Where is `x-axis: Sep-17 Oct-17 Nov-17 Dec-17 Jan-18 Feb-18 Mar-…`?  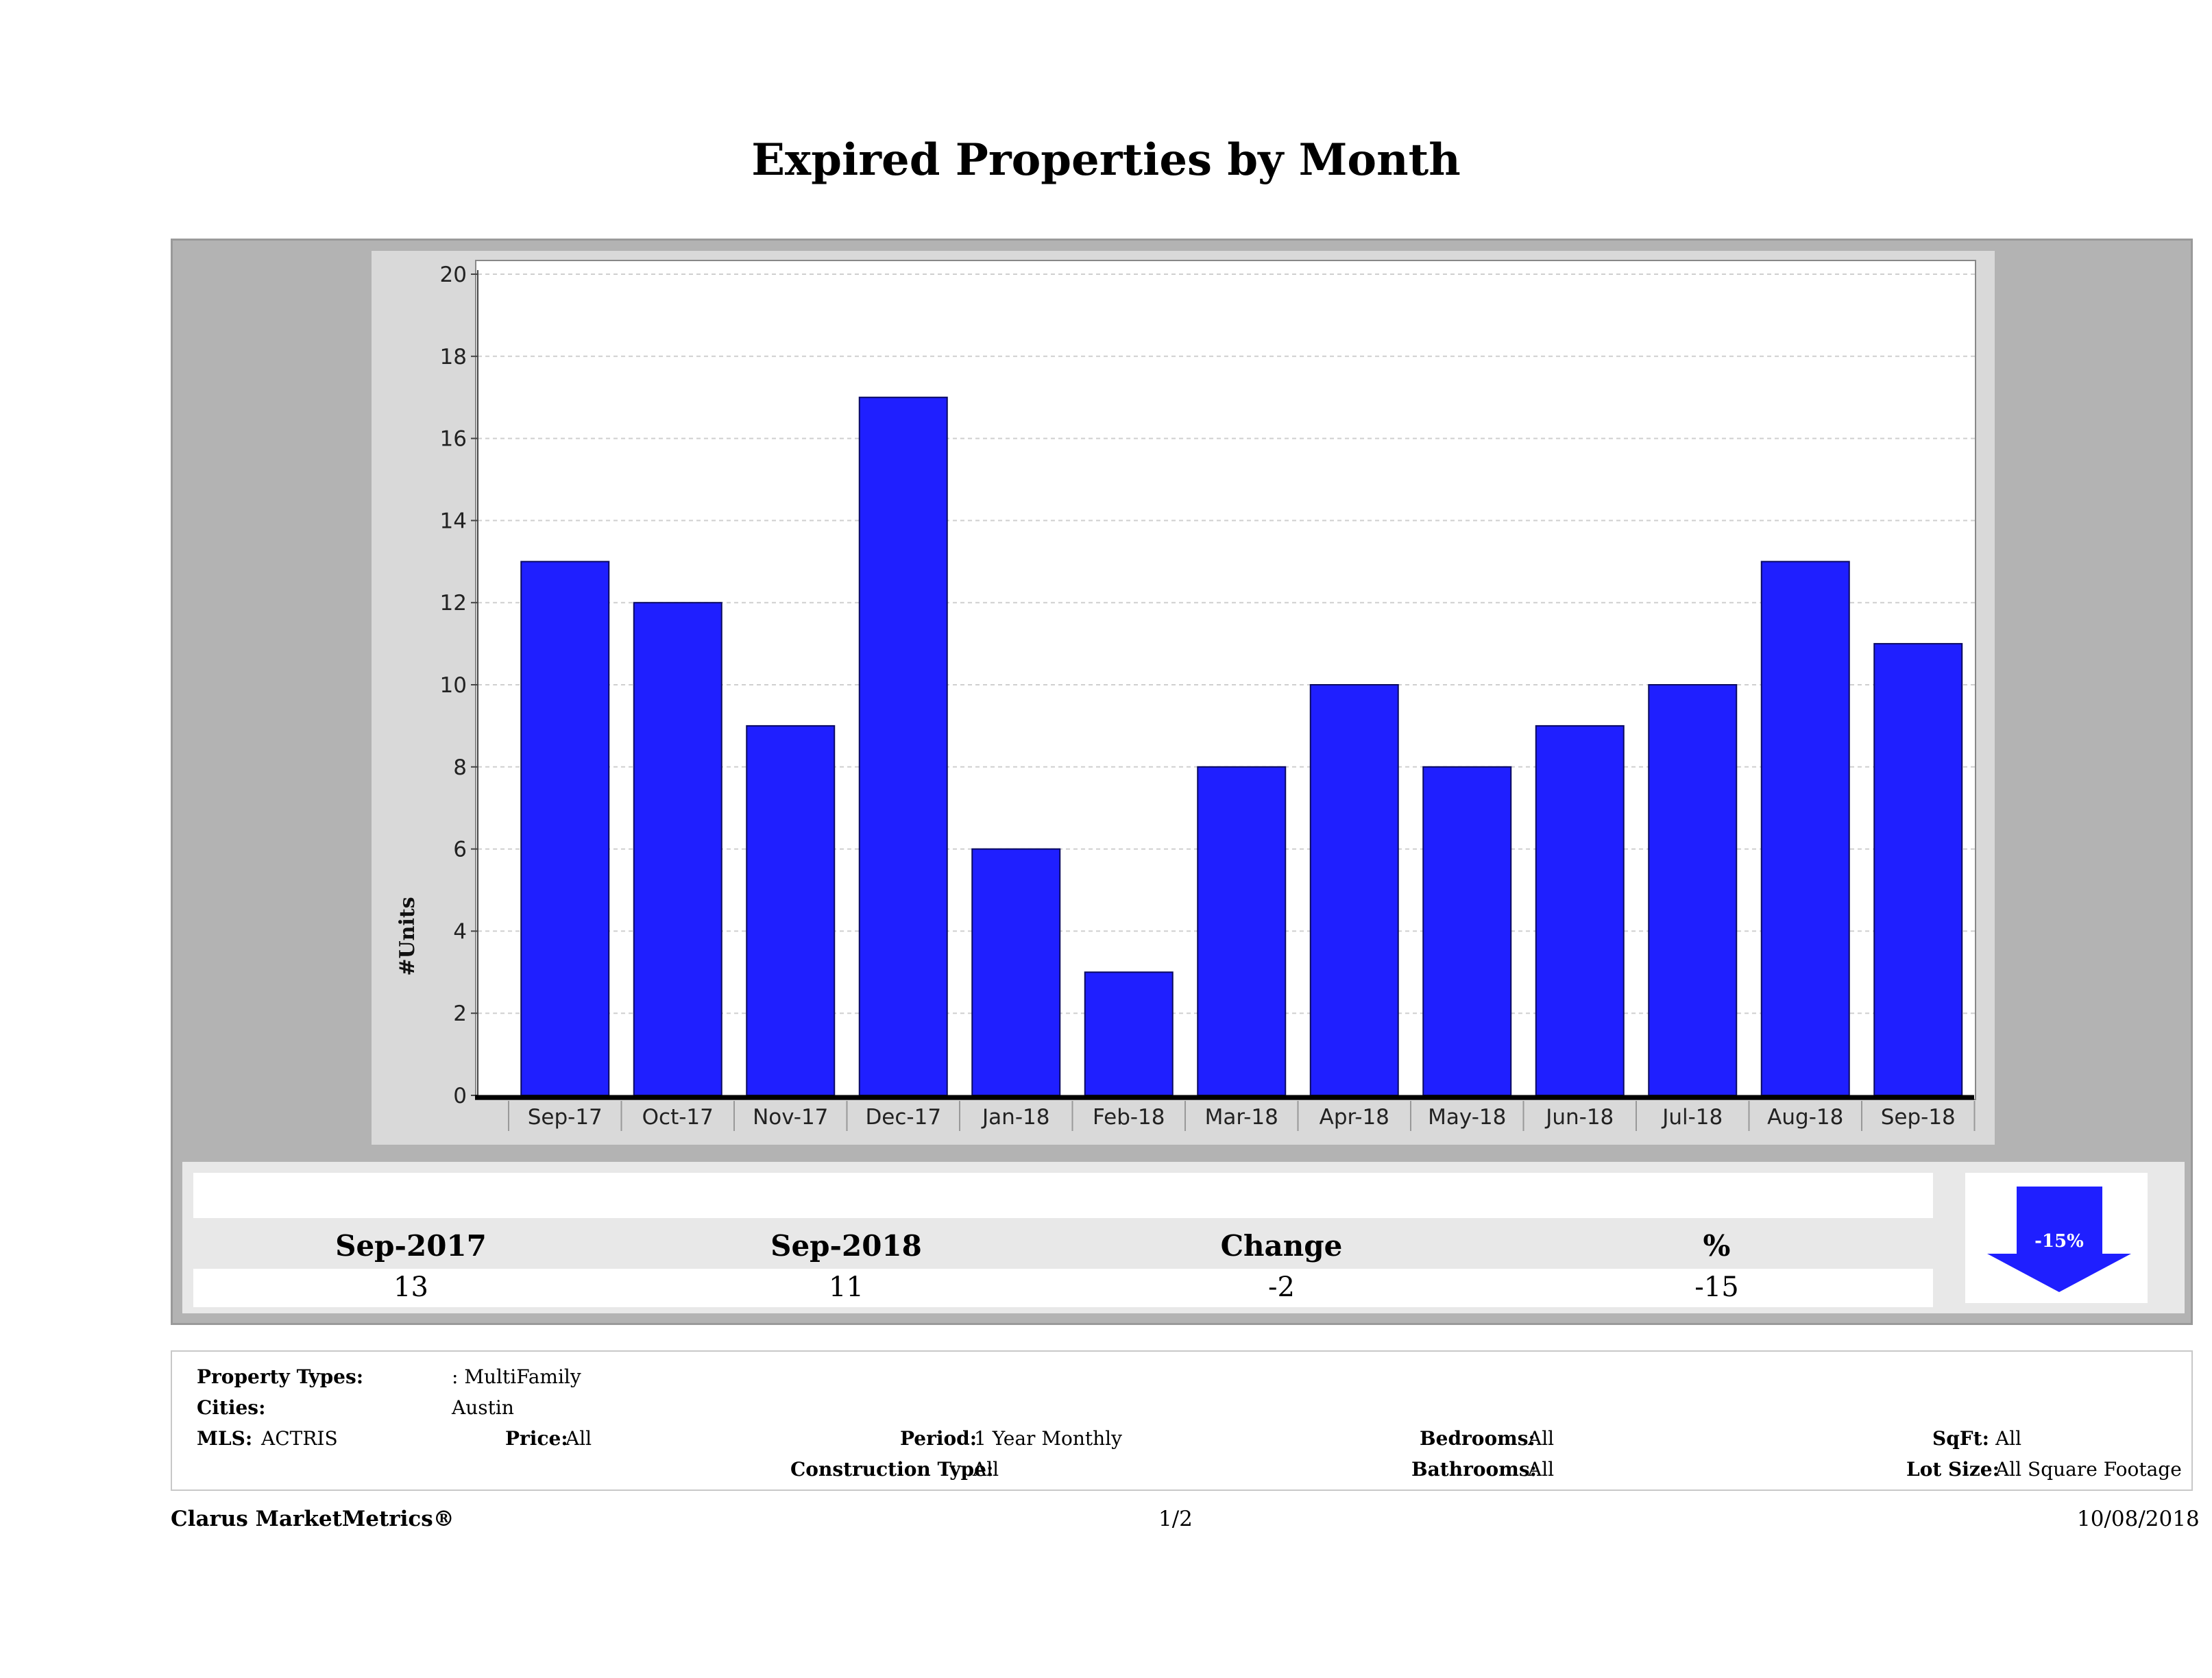 x-axis: Sep-17 Oct-17 Nov-17 Dec-17 Jan-18 Feb-18 Mar-… is located at coordinates (1226, 1113).